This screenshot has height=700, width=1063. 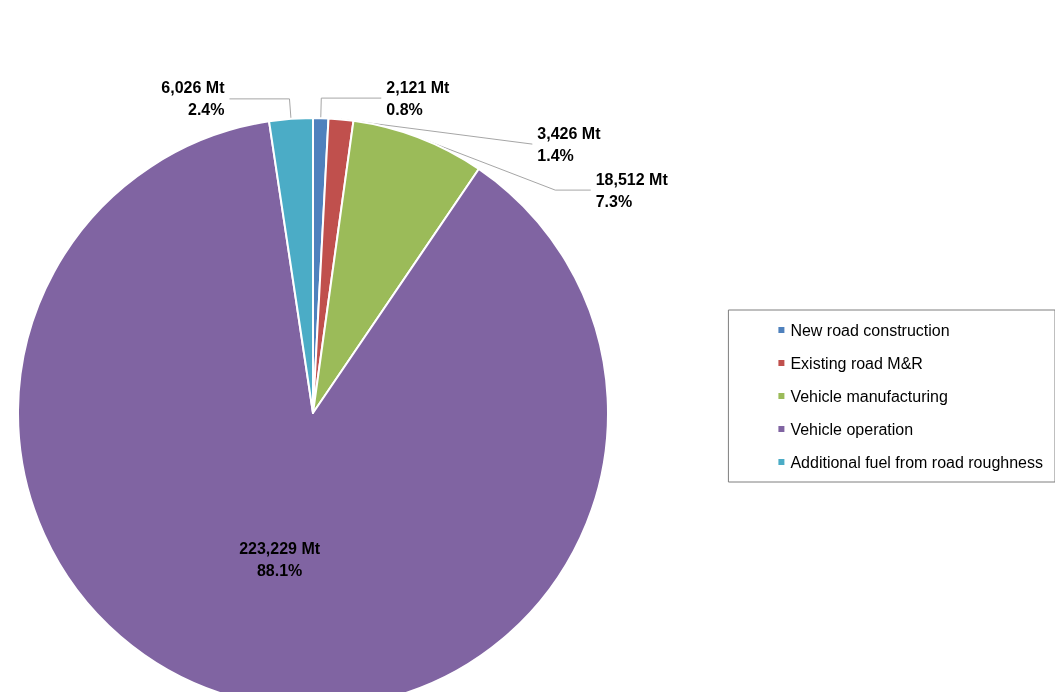 What do you see at coordinates (870, 330) in the screenshot?
I see `legend-label: New road construction` at bounding box center [870, 330].